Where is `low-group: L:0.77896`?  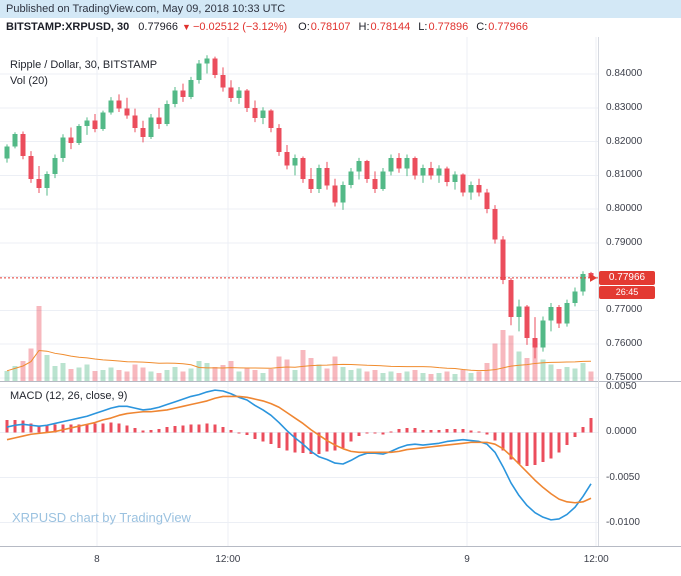
low-group: L:0.77896 is located at coordinates (443, 27).